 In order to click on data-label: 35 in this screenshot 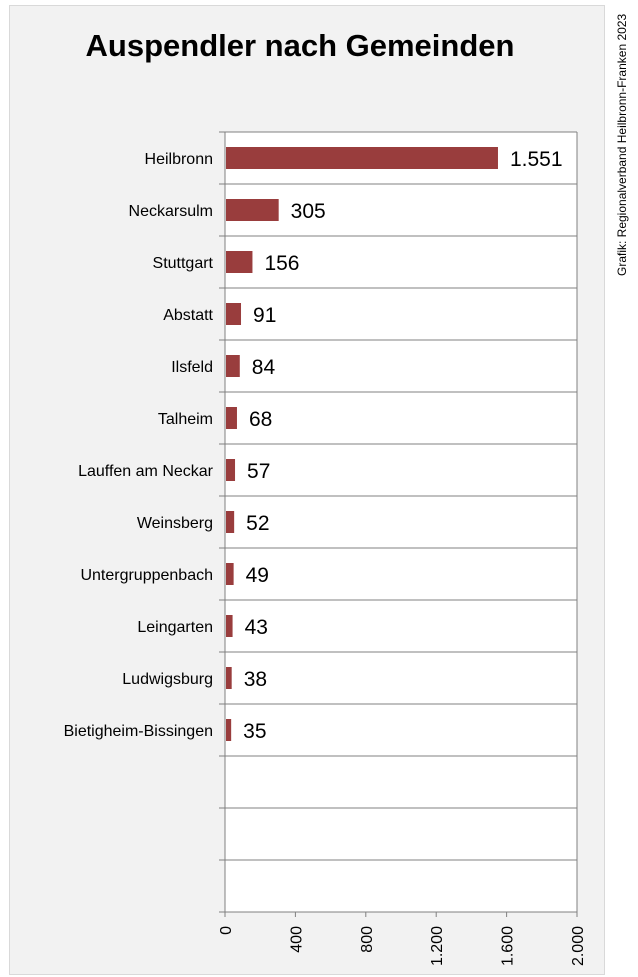, I will do `click(254, 731)`.